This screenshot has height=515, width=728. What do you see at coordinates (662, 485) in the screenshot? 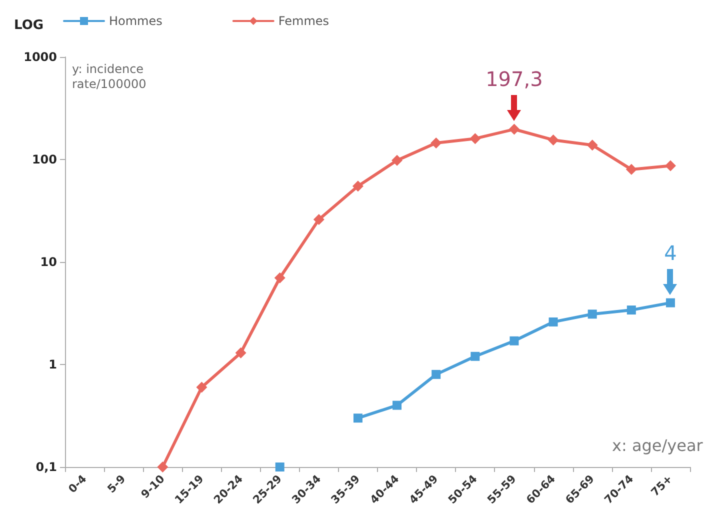
I see `x-tick-label: 75+` at bounding box center [662, 485].